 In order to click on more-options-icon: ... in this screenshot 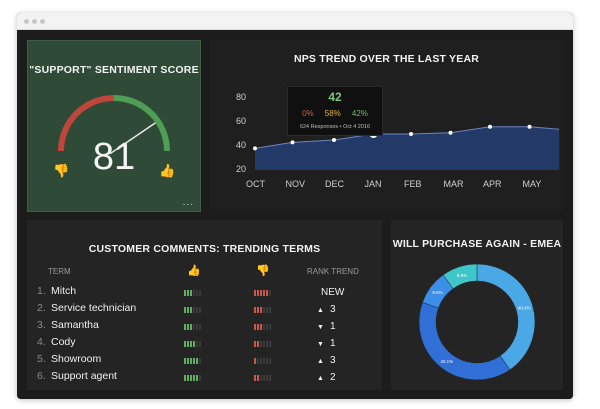, I will do `click(188, 202)`.